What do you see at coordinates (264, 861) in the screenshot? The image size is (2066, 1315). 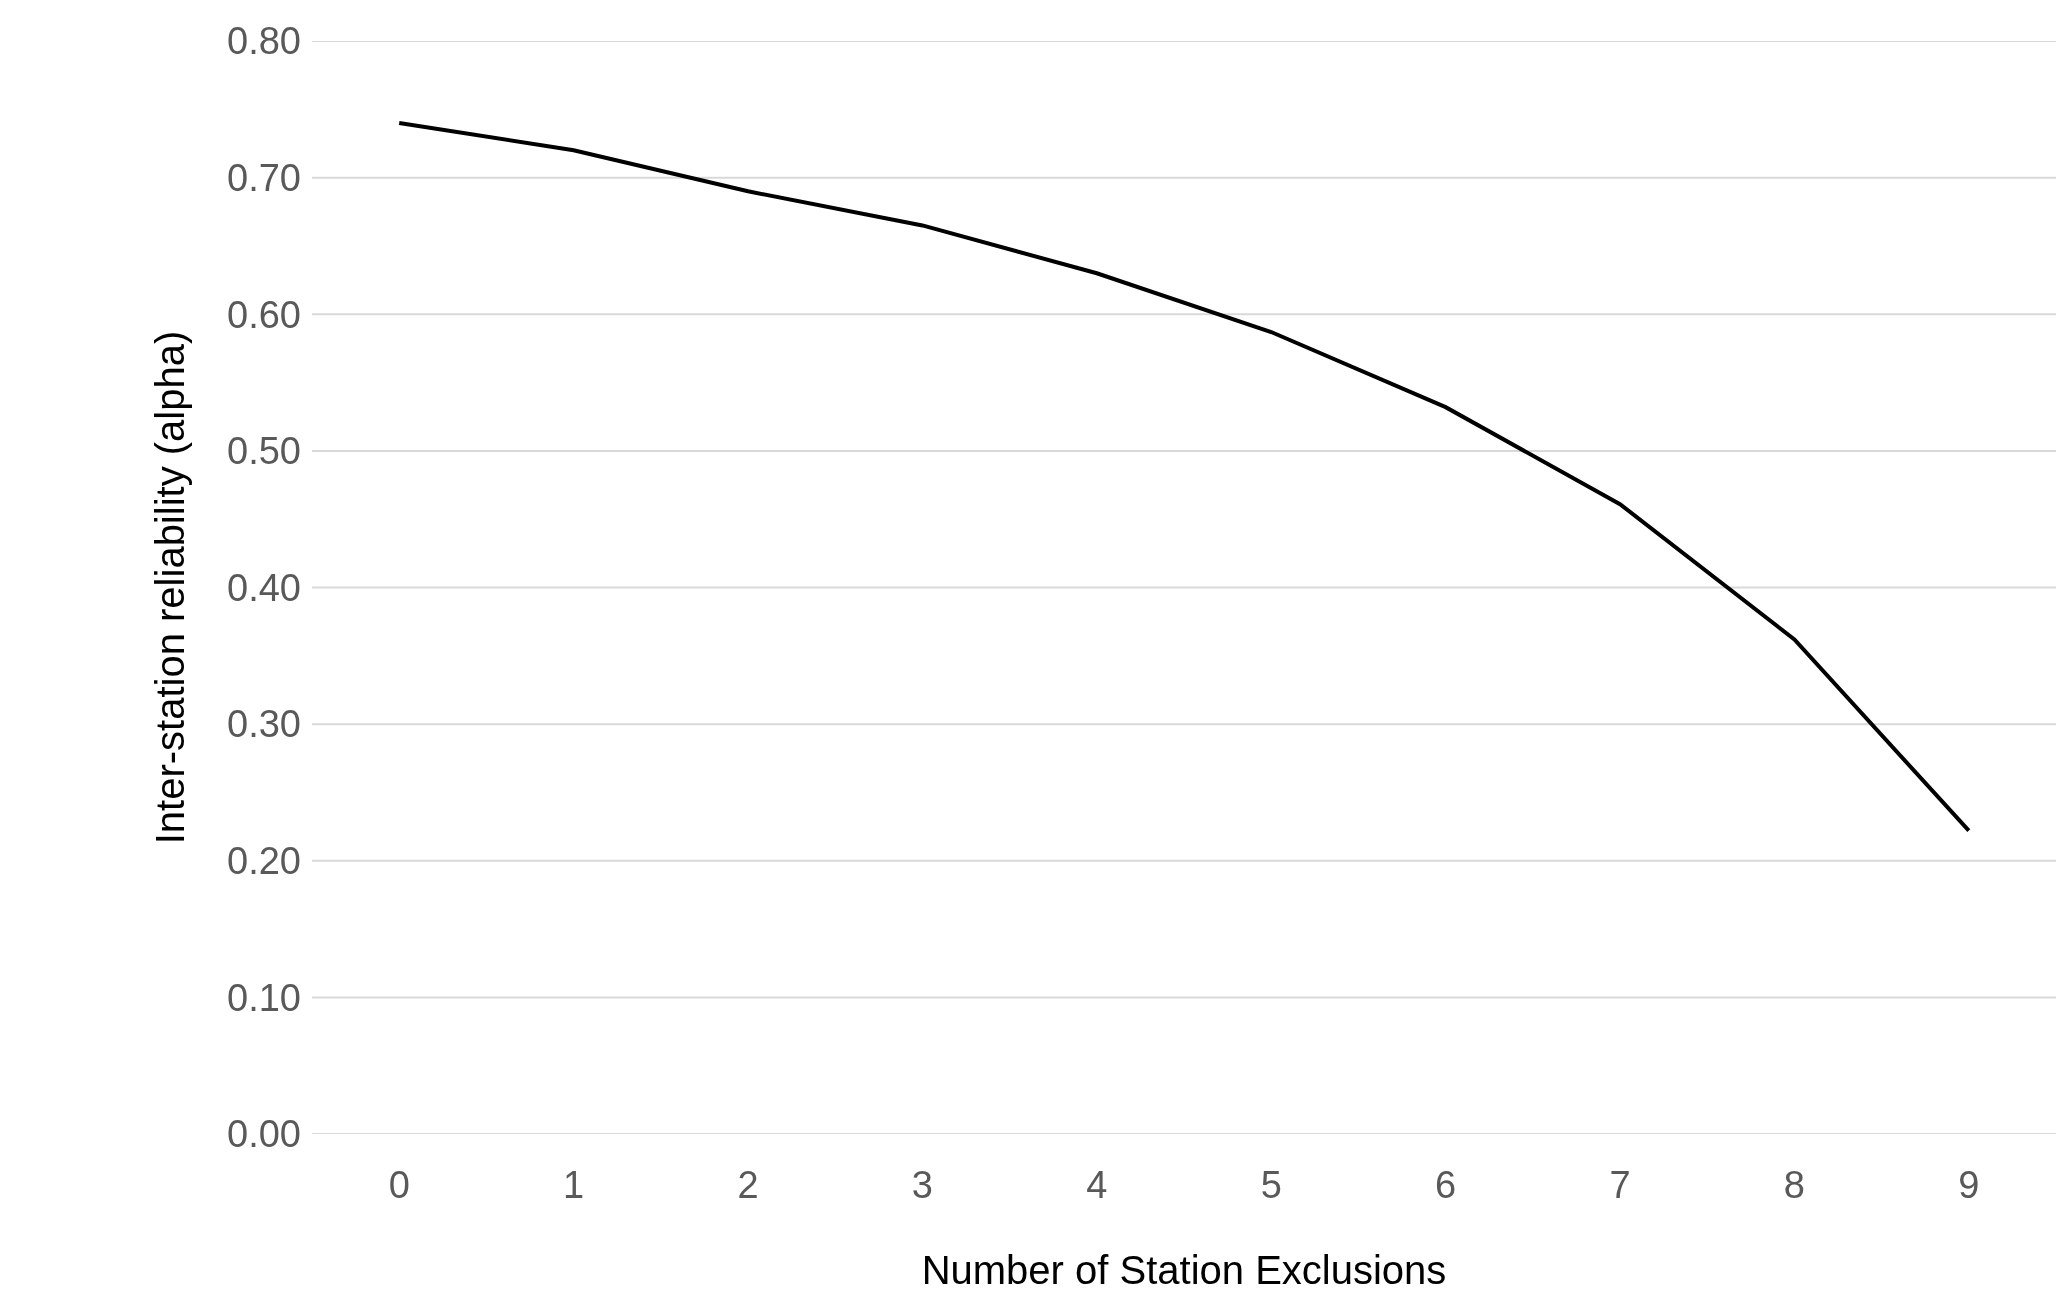 I see `y-tick-label: 0.20` at bounding box center [264, 861].